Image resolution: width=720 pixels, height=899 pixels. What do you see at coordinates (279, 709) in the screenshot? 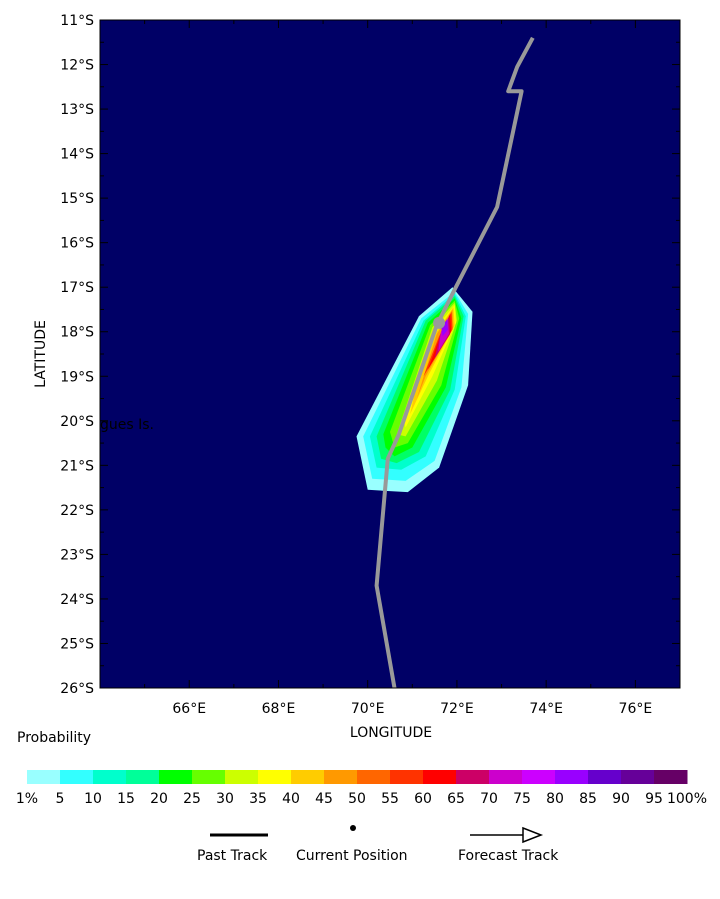
I see `lon-tick-label: 68°E` at bounding box center [279, 709].